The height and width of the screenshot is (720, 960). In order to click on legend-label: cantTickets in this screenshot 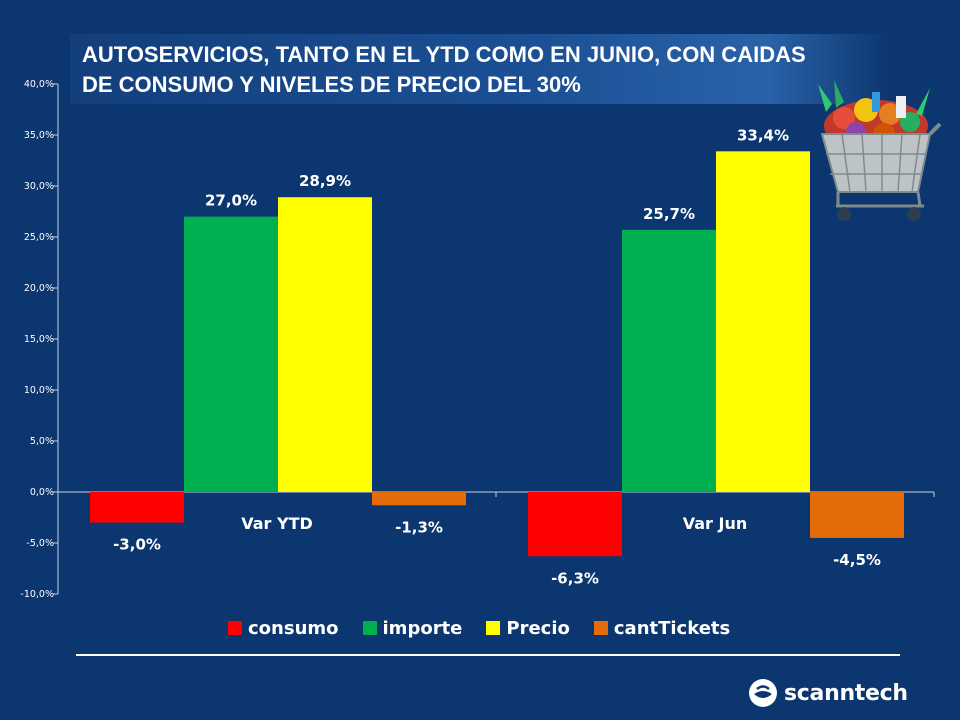, I will do `click(672, 628)`.